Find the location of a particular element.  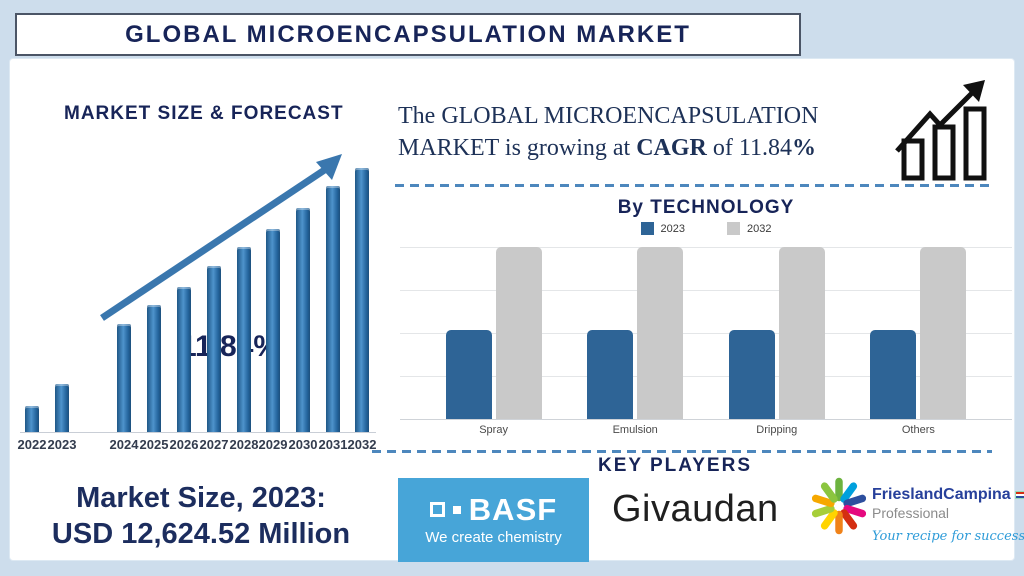

basf-wordmark: BASF is located at coordinates (513, 509).